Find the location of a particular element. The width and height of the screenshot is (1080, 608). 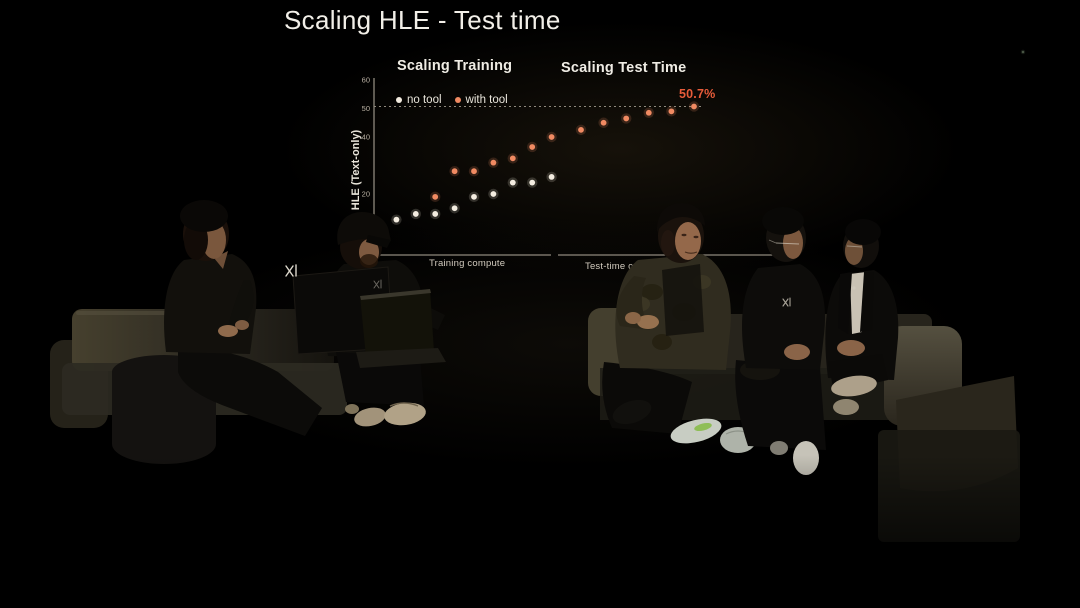

y-tick-label: 40 is located at coordinates (366, 137).